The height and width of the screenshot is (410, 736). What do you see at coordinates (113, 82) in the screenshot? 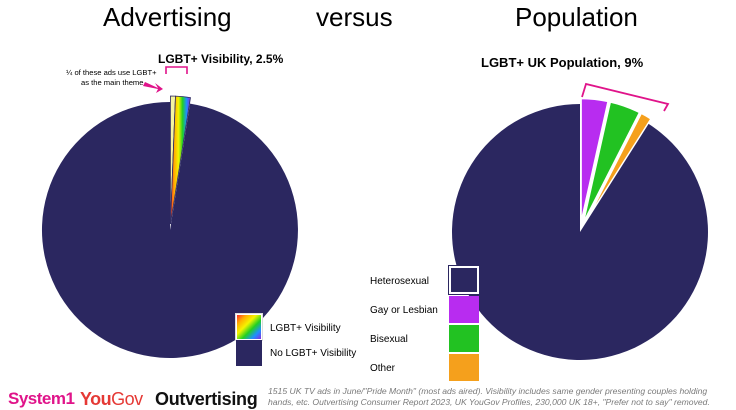
I see `left-side-note-line-2: as the main theme.` at bounding box center [113, 82].